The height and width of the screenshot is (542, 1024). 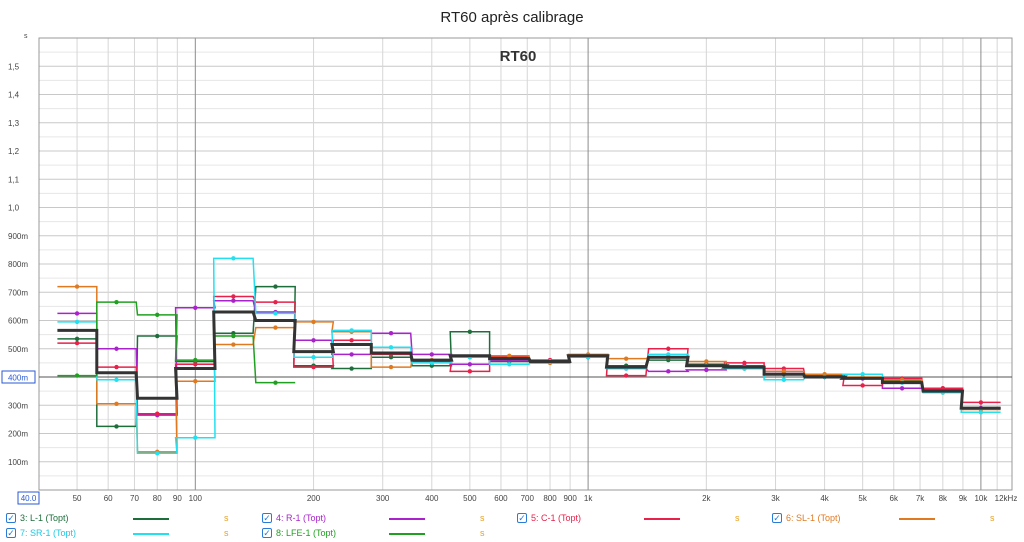 What do you see at coordinates (18, 434) in the screenshot?
I see `y-tick-label: 200m` at bounding box center [18, 434].